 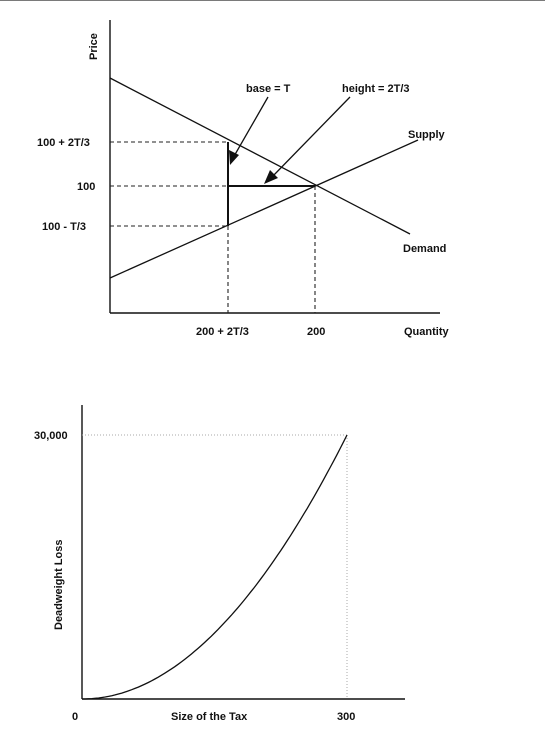 What do you see at coordinates (63, 143) in the screenshot?
I see `y-tick-upper: 100 + 2T/3` at bounding box center [63, 143].